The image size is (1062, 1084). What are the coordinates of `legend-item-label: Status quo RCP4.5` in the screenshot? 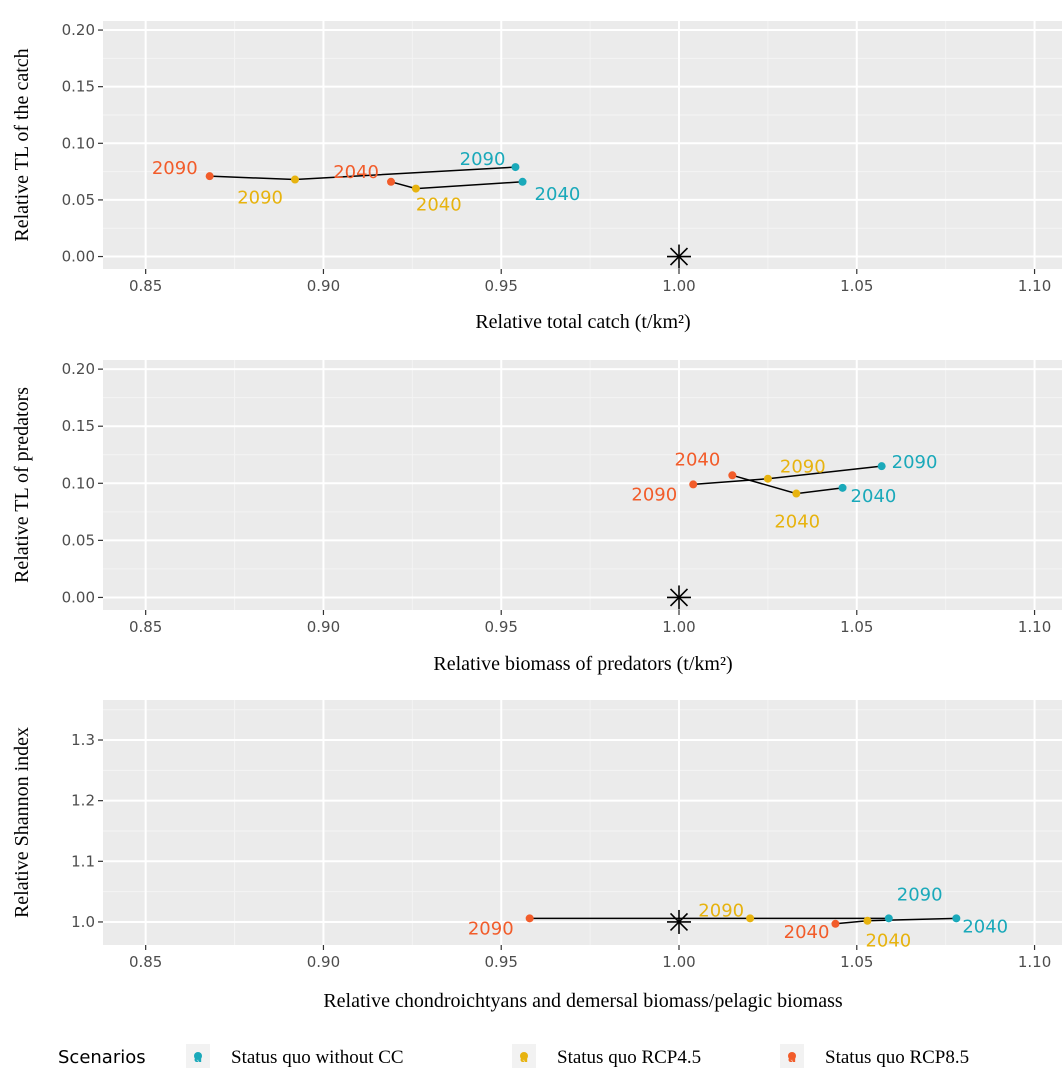 It's located at (629, 1057).